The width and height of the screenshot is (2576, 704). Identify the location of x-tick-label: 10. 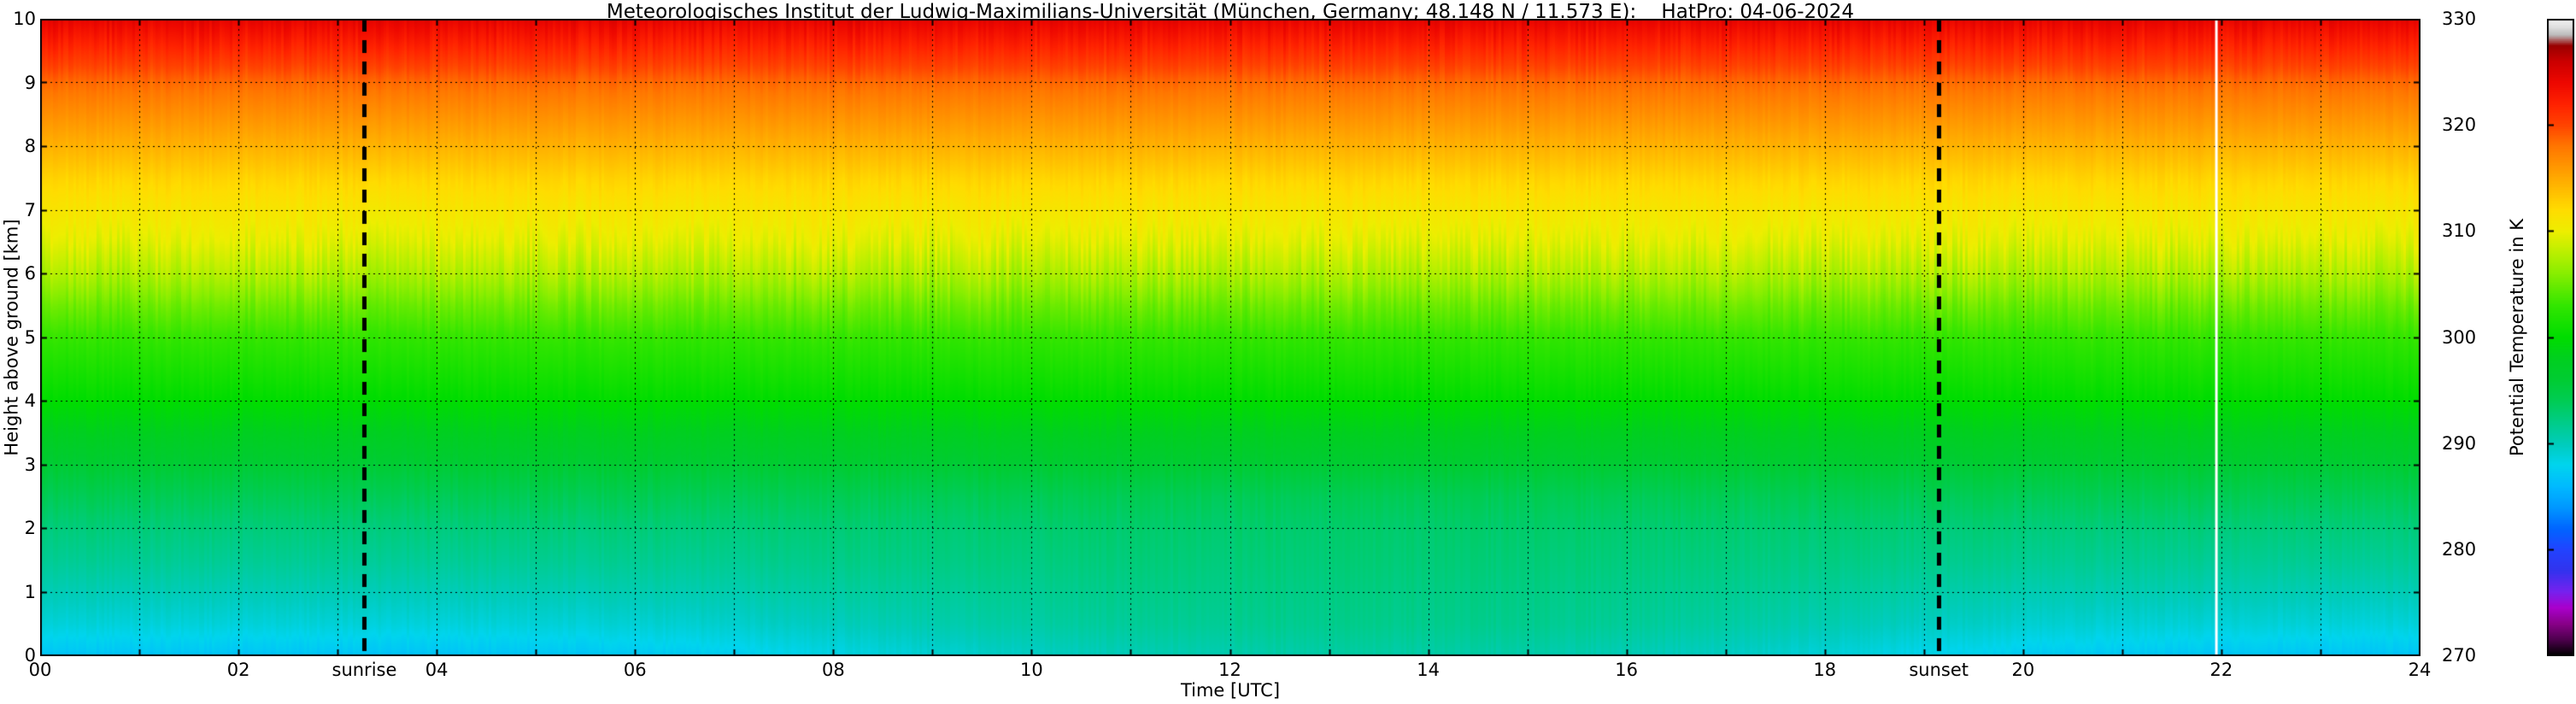
(1031, 670).